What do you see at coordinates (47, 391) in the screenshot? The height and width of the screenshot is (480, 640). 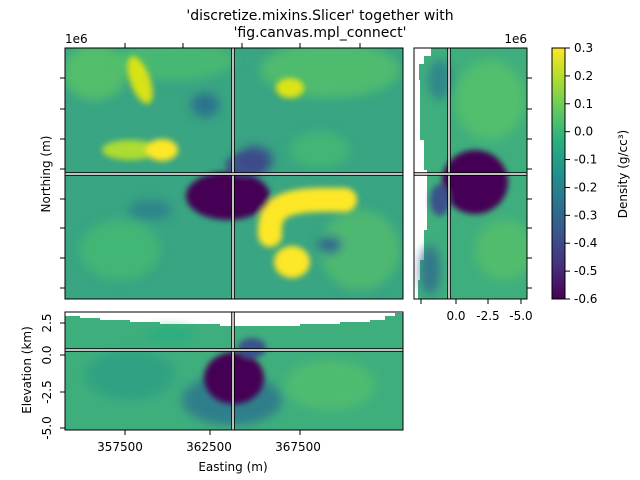 I see `cross-section-ytick-label: -2.5` at bounding box center [47, 391].